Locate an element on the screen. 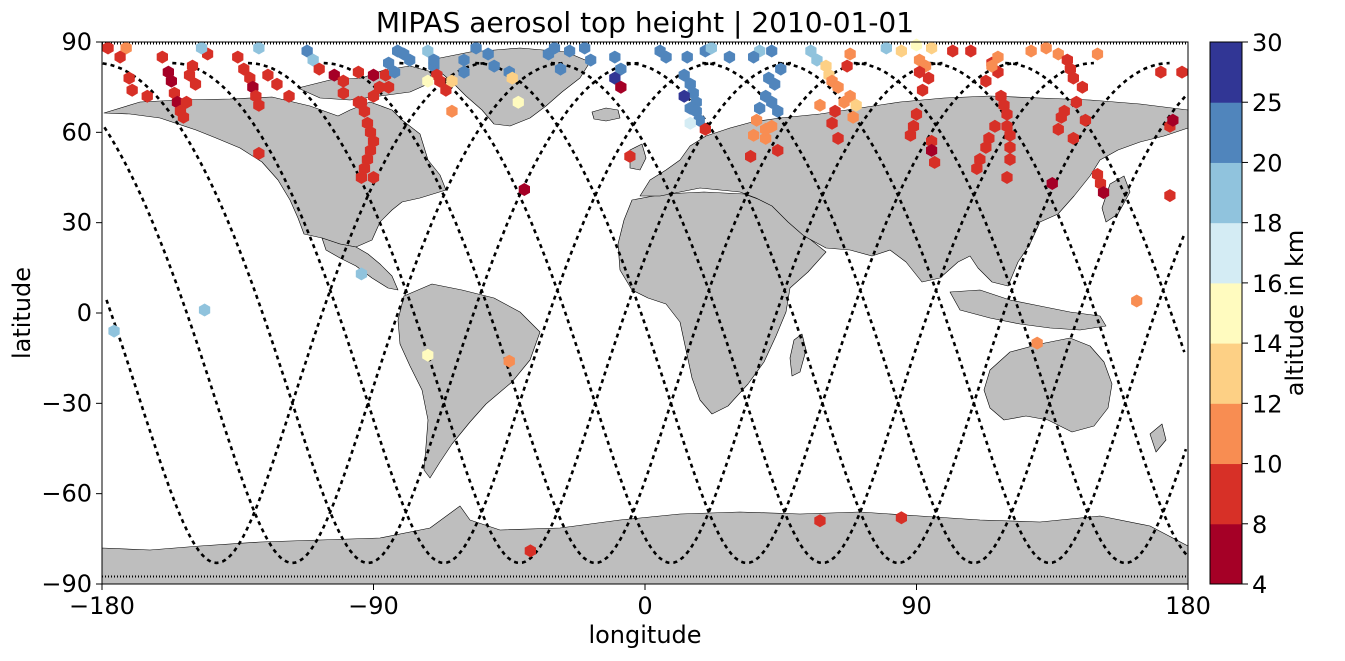 The width and height of the screenshot is (1345, 661). x-tick-label: 0 is located at coordinates (644, 606).